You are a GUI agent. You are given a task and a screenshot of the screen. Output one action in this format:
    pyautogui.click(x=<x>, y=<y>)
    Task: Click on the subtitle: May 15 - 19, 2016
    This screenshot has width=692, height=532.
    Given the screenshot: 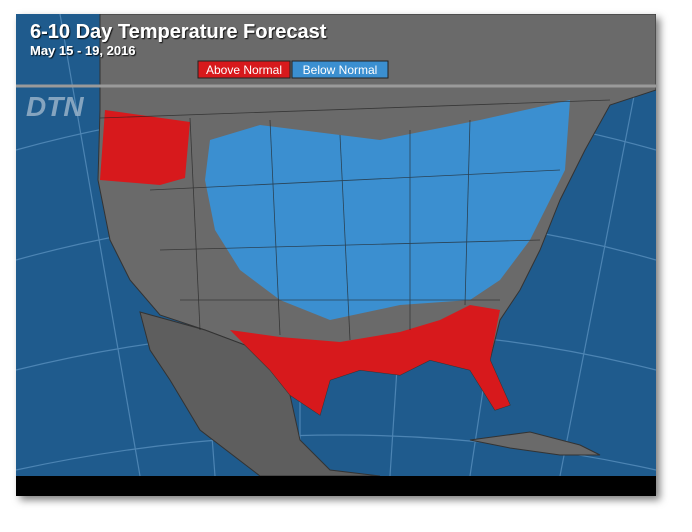 What is the action you would take?
    pyautogui.click(x=83, y=50)
    